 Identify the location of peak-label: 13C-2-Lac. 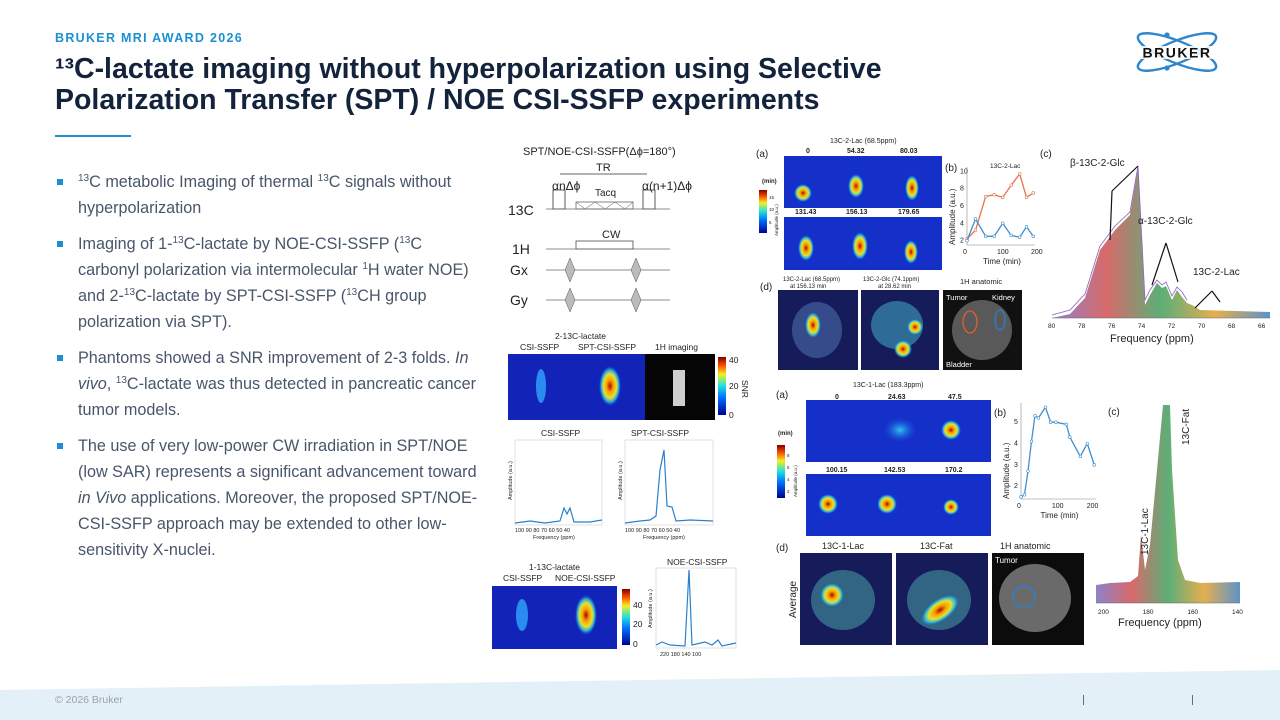
(1216, 272).